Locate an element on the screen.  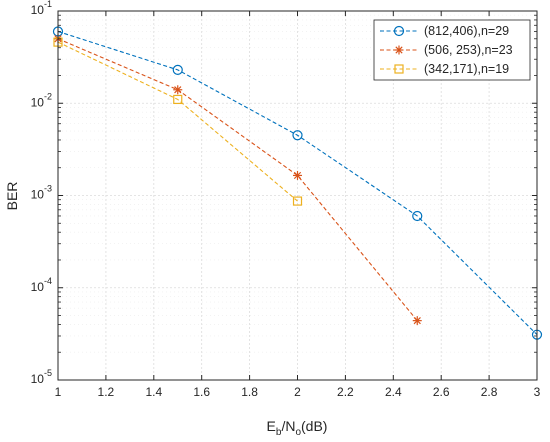
legend-label: (342,171),n=19 is located at coordinates (466, 69).